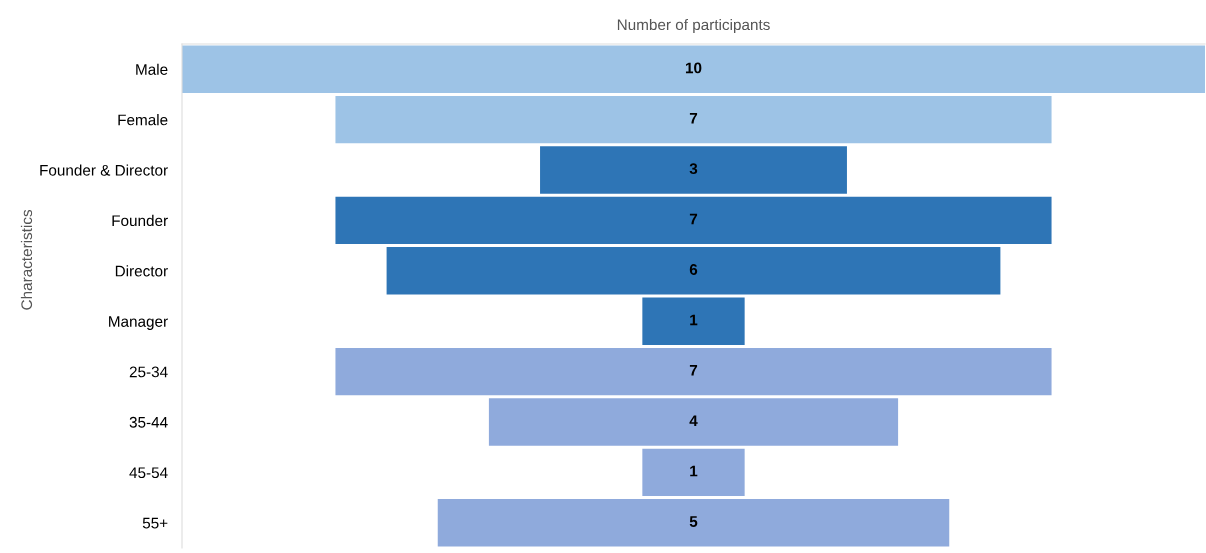 This screenshot has width=1206, height=553. Describe the element at coordinates (148, 473) in the screenshot. I see `category-label: 45-54` at that location.